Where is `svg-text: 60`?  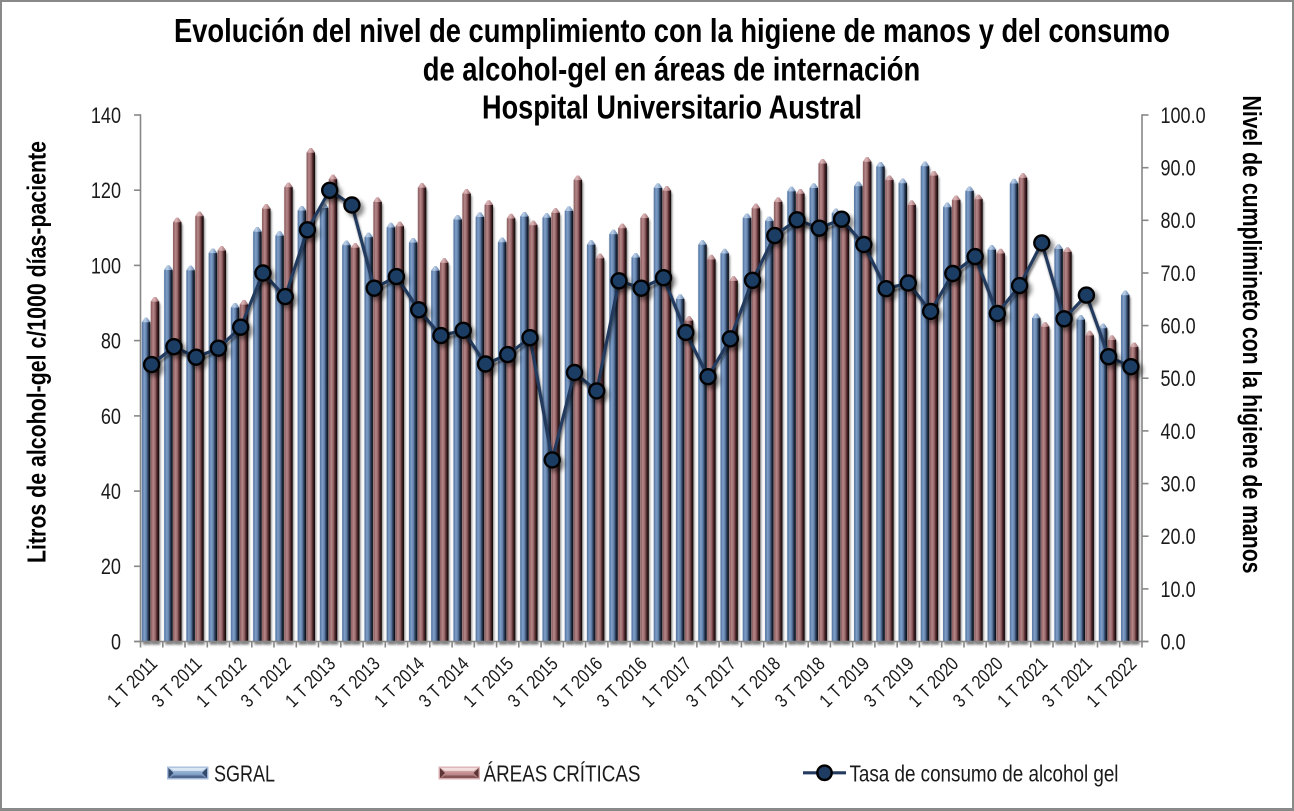 svg-text: 60 is located at coordinates (111, 416).